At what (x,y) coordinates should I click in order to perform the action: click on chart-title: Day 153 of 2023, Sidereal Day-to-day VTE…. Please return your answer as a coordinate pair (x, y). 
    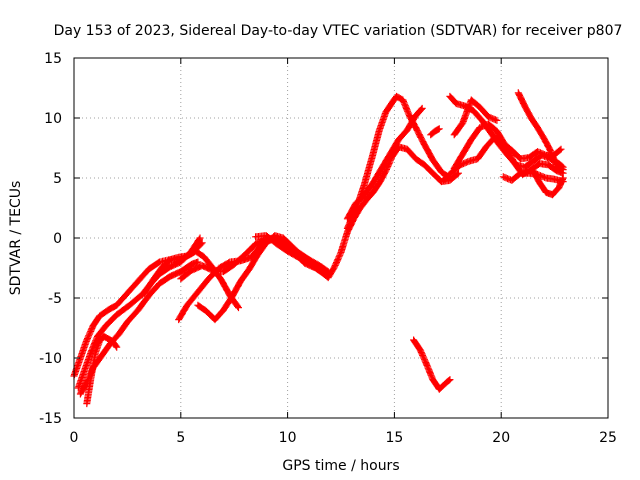
    Looking at the image, I should click on (338, 31).